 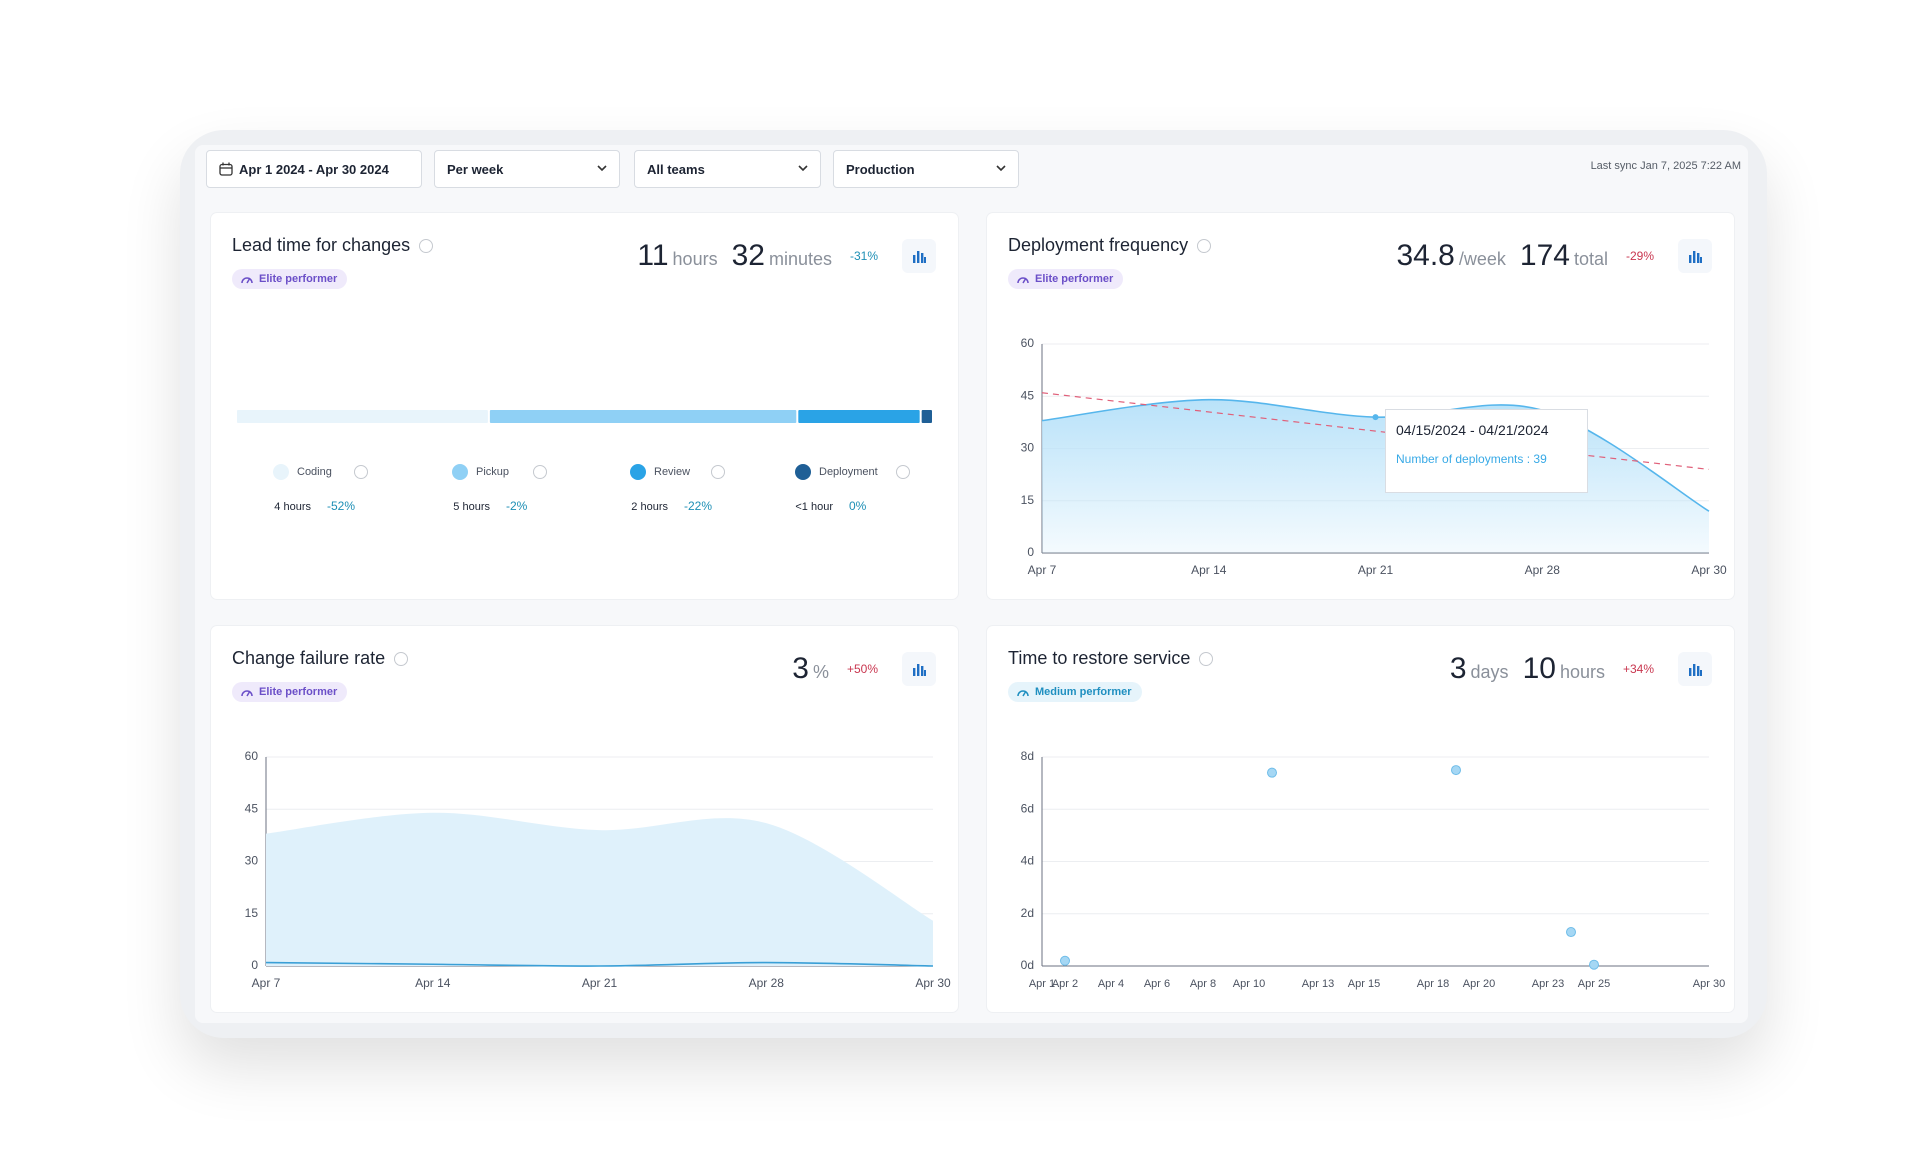 I want to click on date-range: Apr 1 2024 - Apr 30 2024, so click(x=314, y=169).